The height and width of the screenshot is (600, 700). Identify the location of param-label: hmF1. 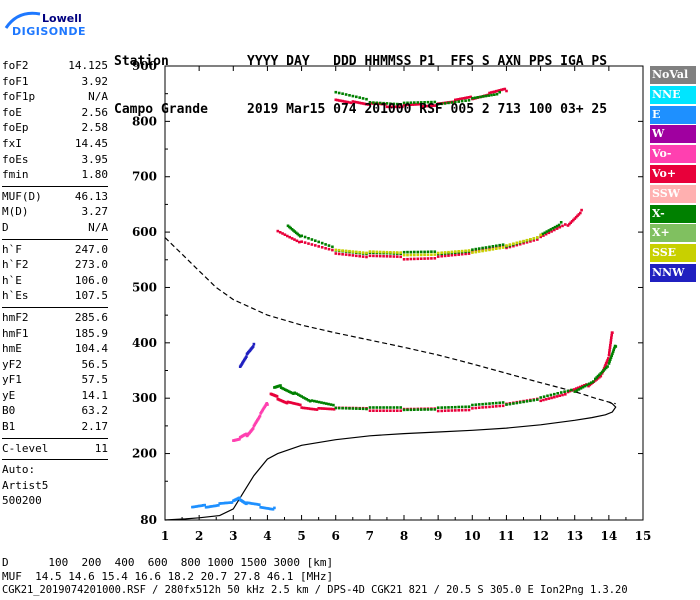
(15, 333).